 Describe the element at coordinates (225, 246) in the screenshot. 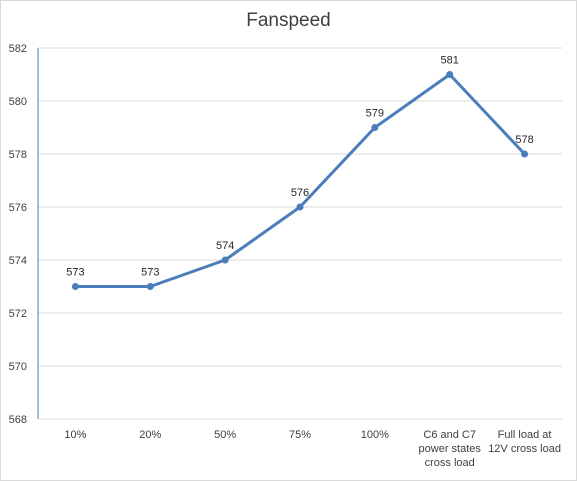

I see `data-label: 574` at that location.